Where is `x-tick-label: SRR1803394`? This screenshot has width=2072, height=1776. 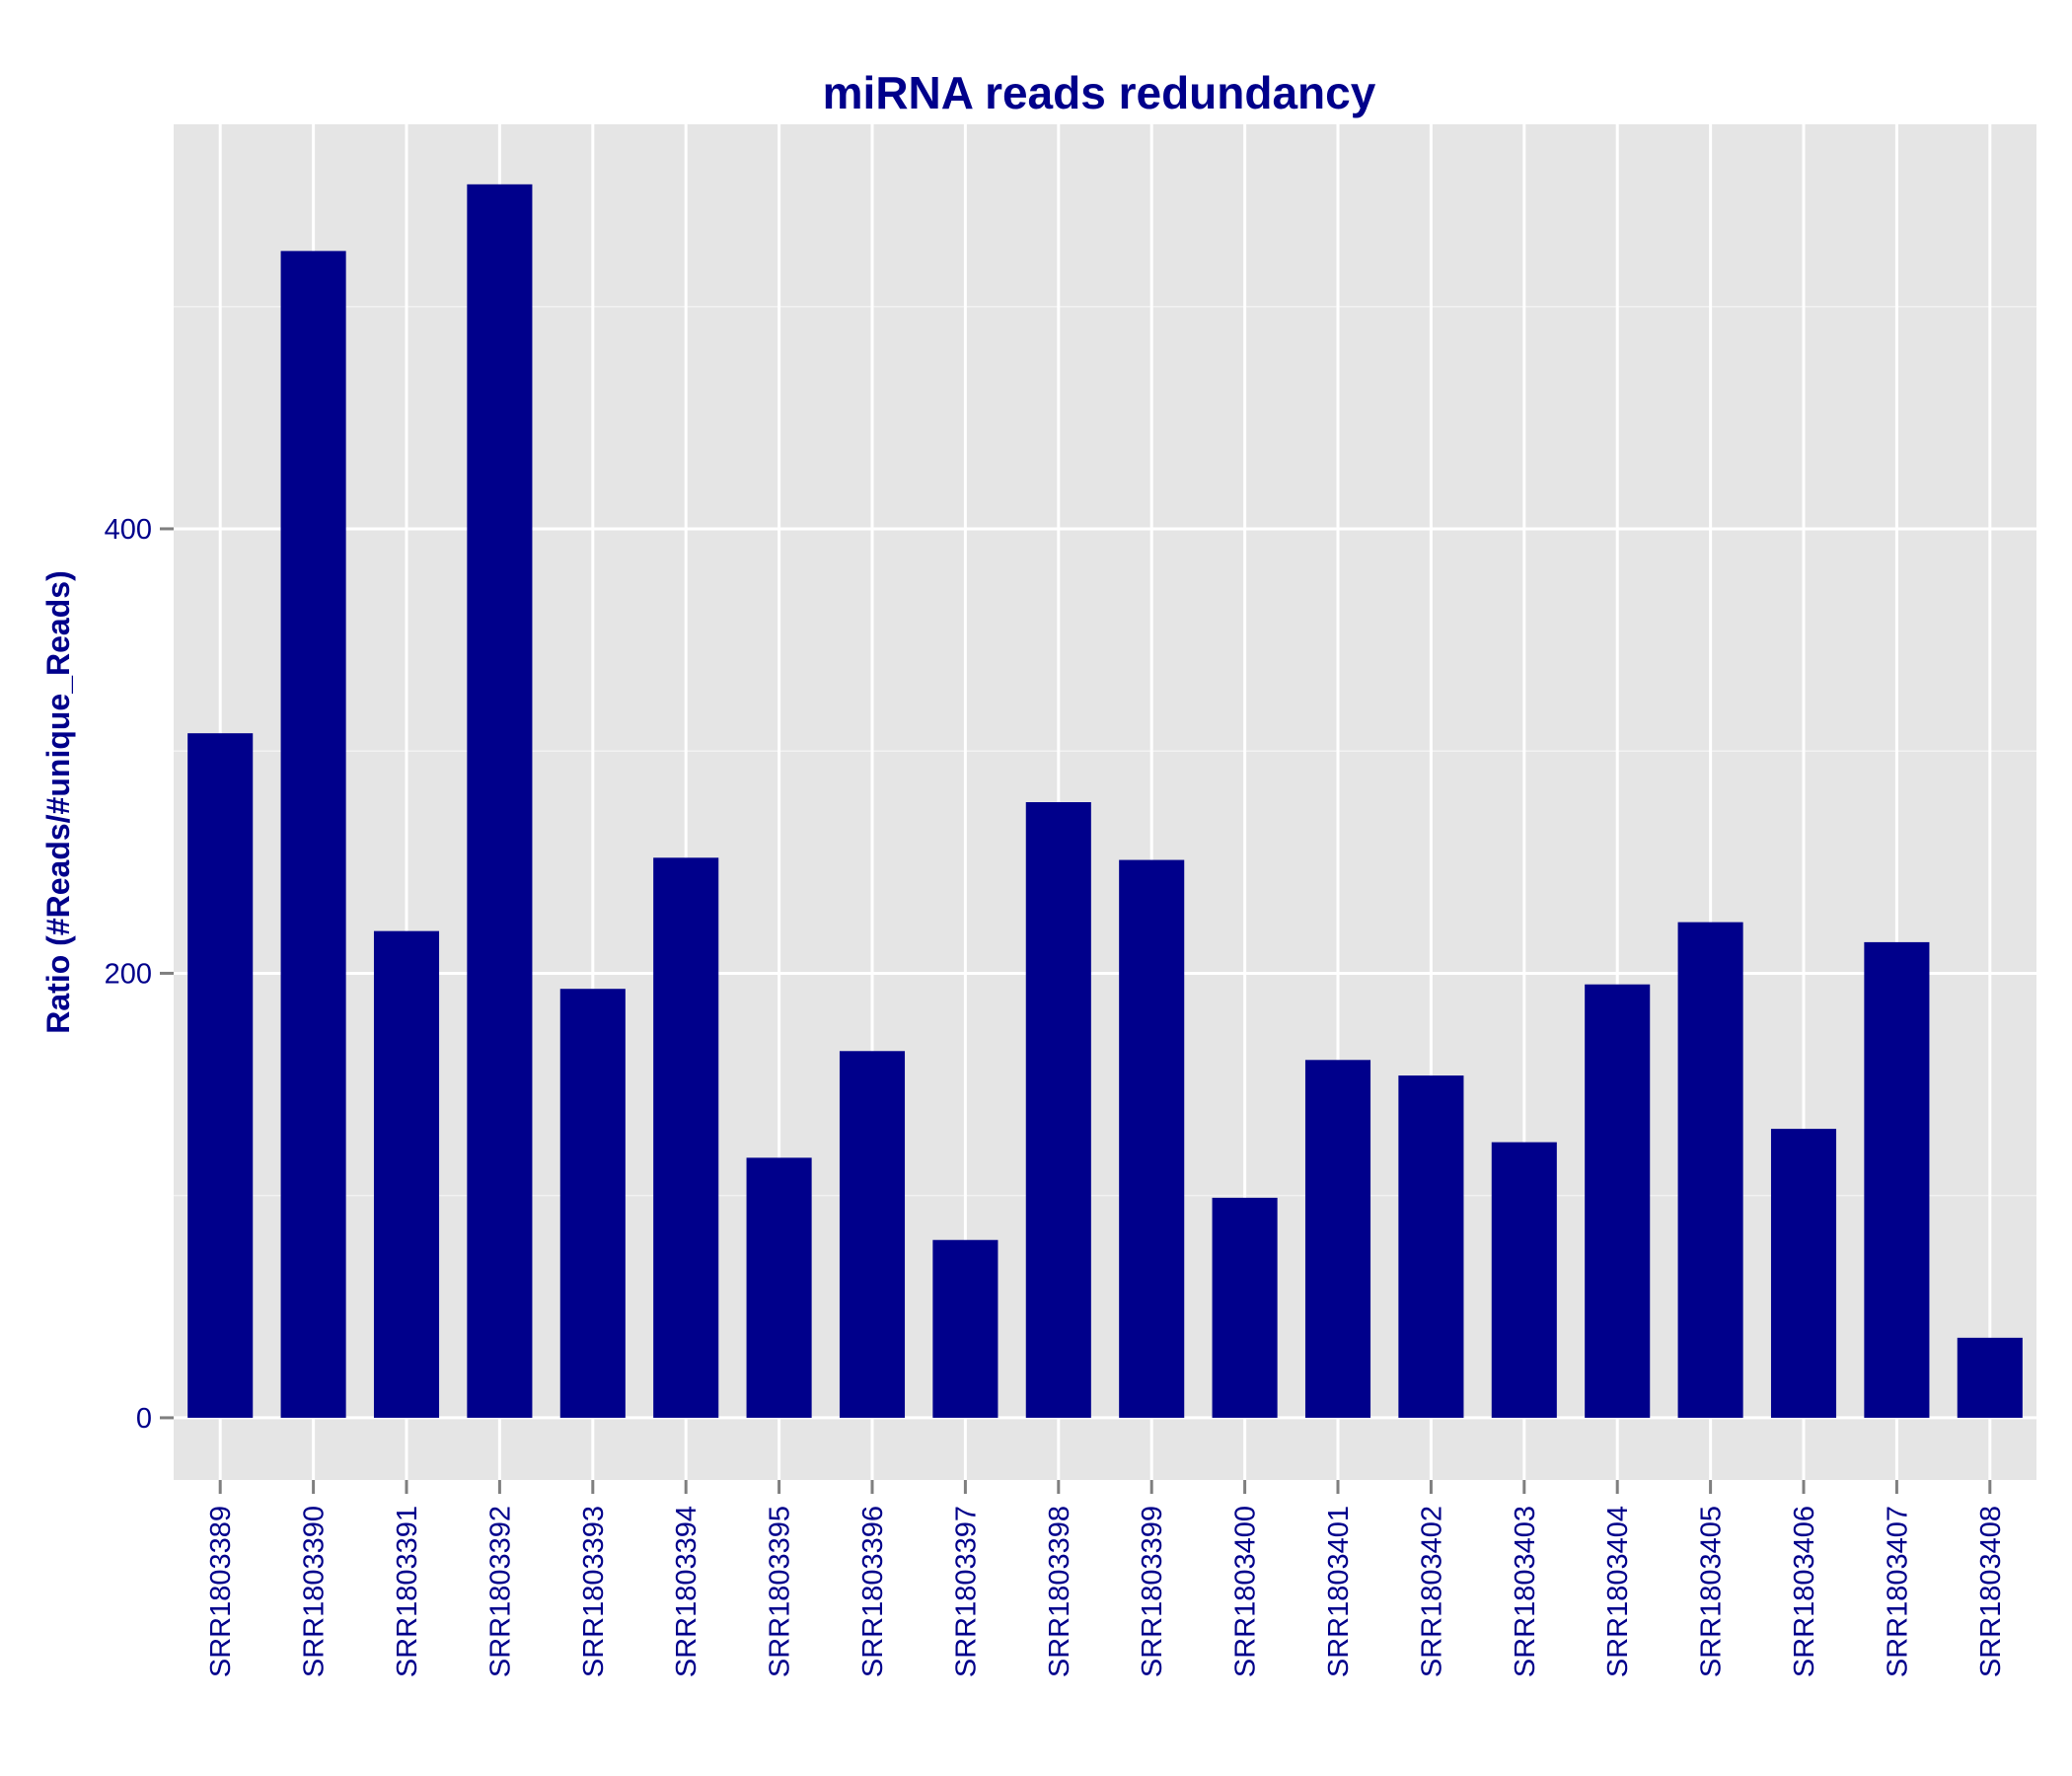
x-tick-label: SRR1803394 is located at coordinates (687, 1592).